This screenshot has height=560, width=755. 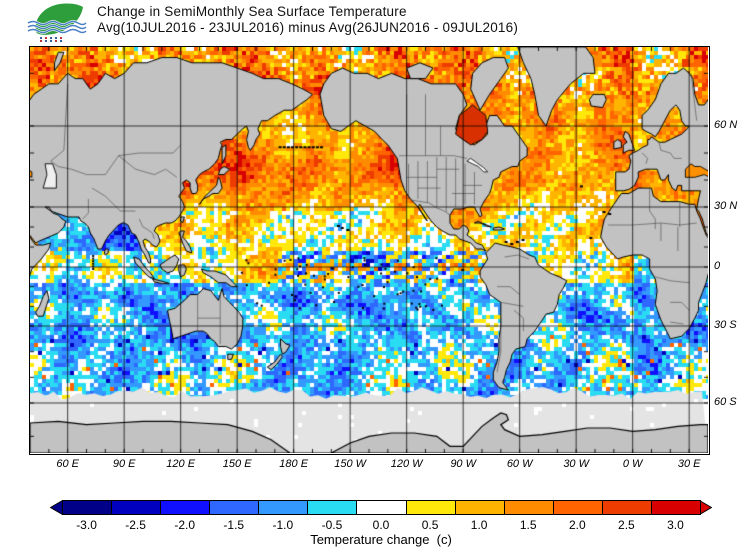 I want to click on colorbar-tick-label: -0.5, so click(x=332, y=525).